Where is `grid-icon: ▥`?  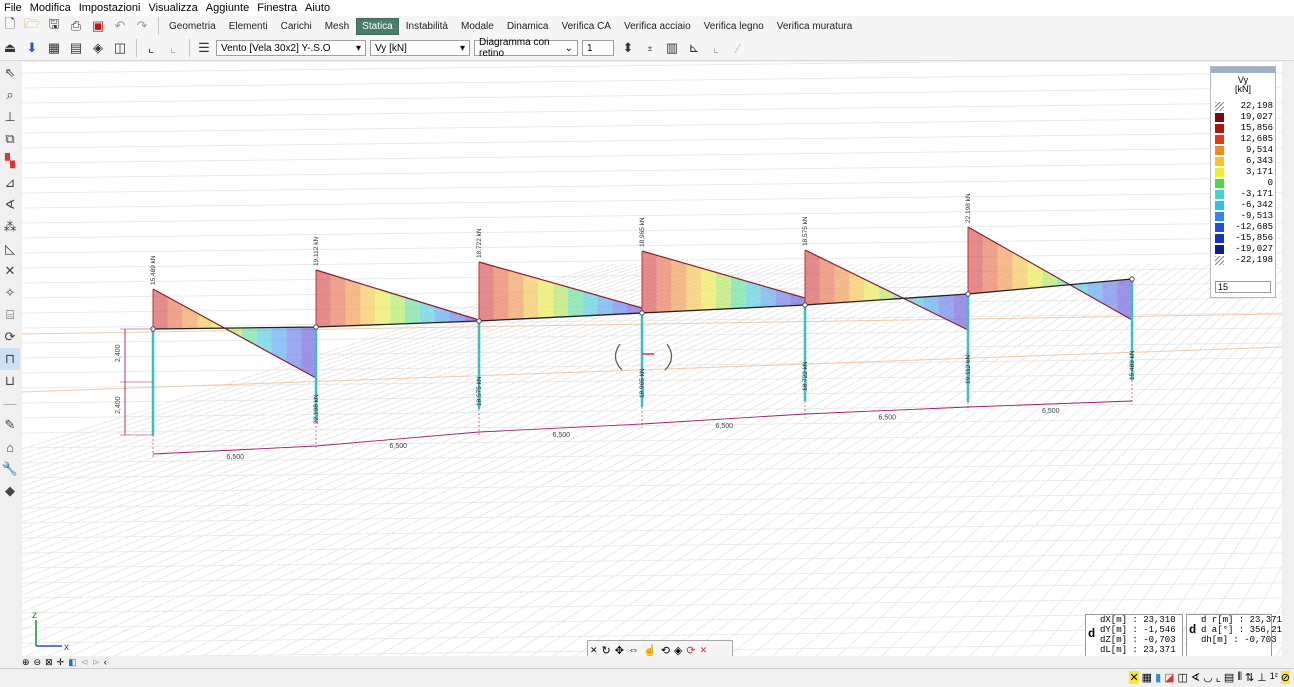 grid-icon: ▥ is located at coordinates (672, 47).